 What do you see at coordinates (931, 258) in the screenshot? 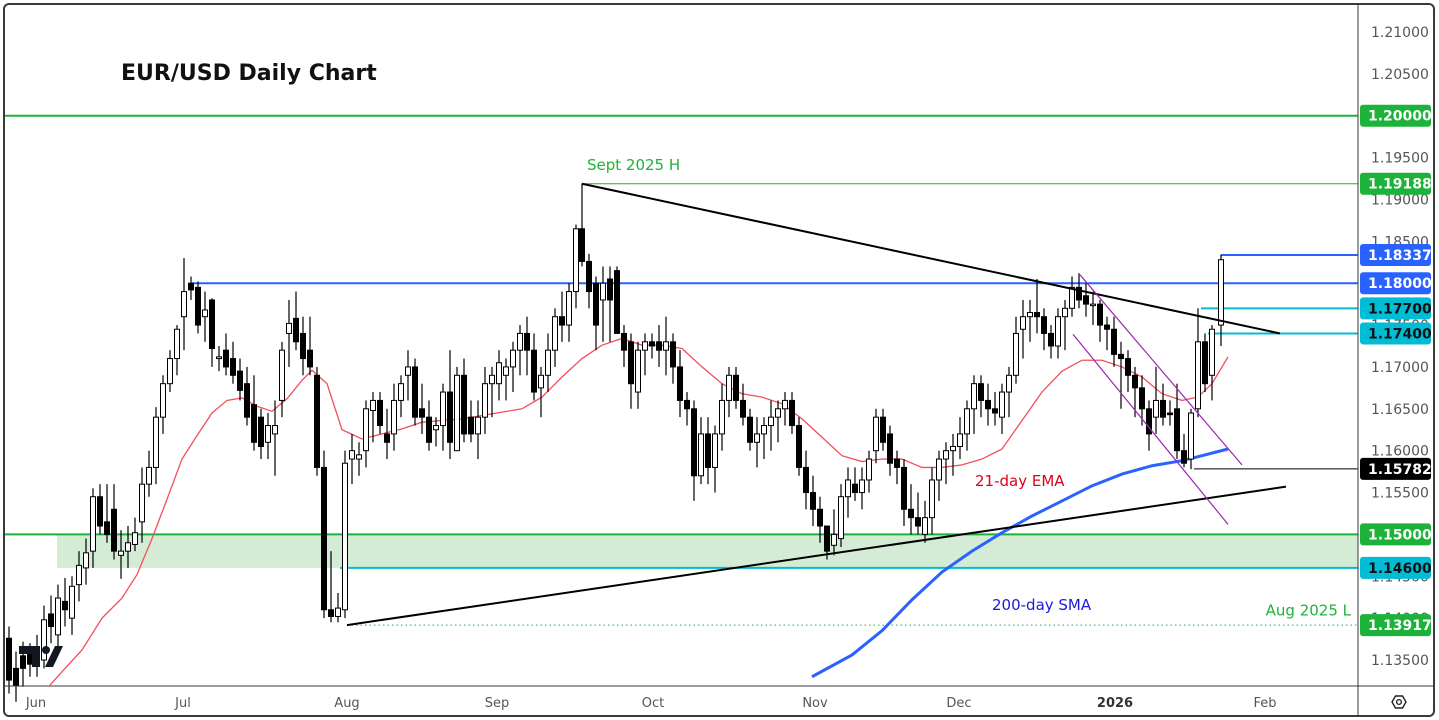
I see `trendline-descending-resistance` at bounding box center [931, 258].